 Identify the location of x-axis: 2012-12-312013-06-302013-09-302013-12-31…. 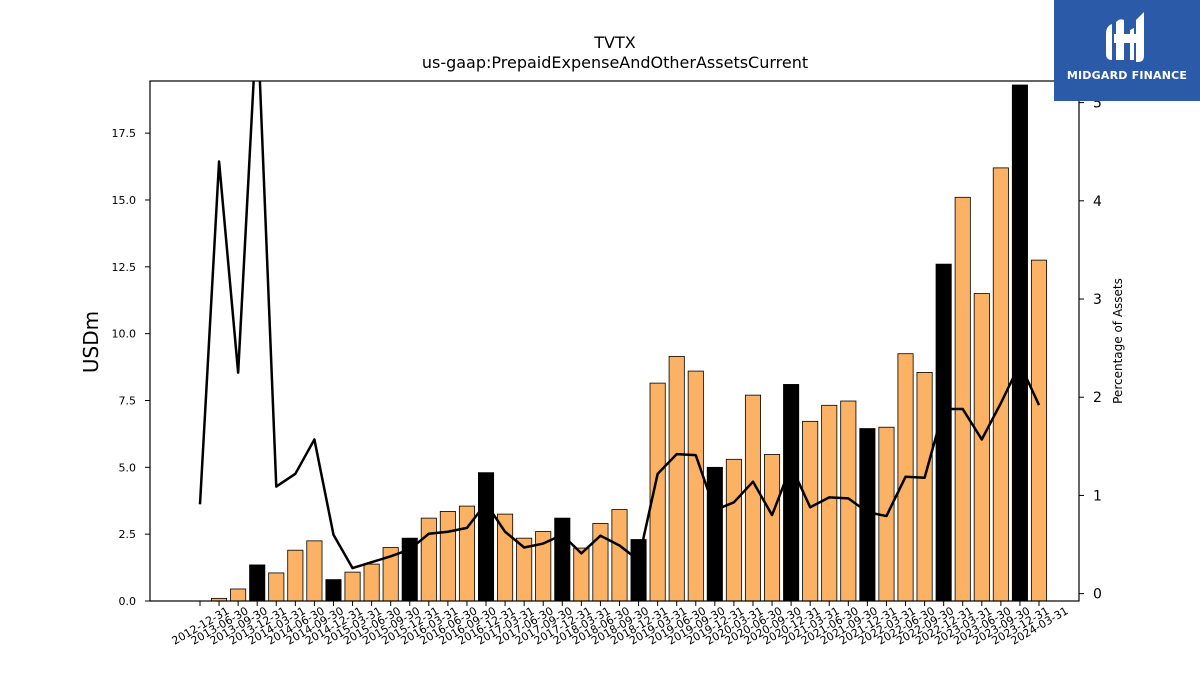
(620, 624).